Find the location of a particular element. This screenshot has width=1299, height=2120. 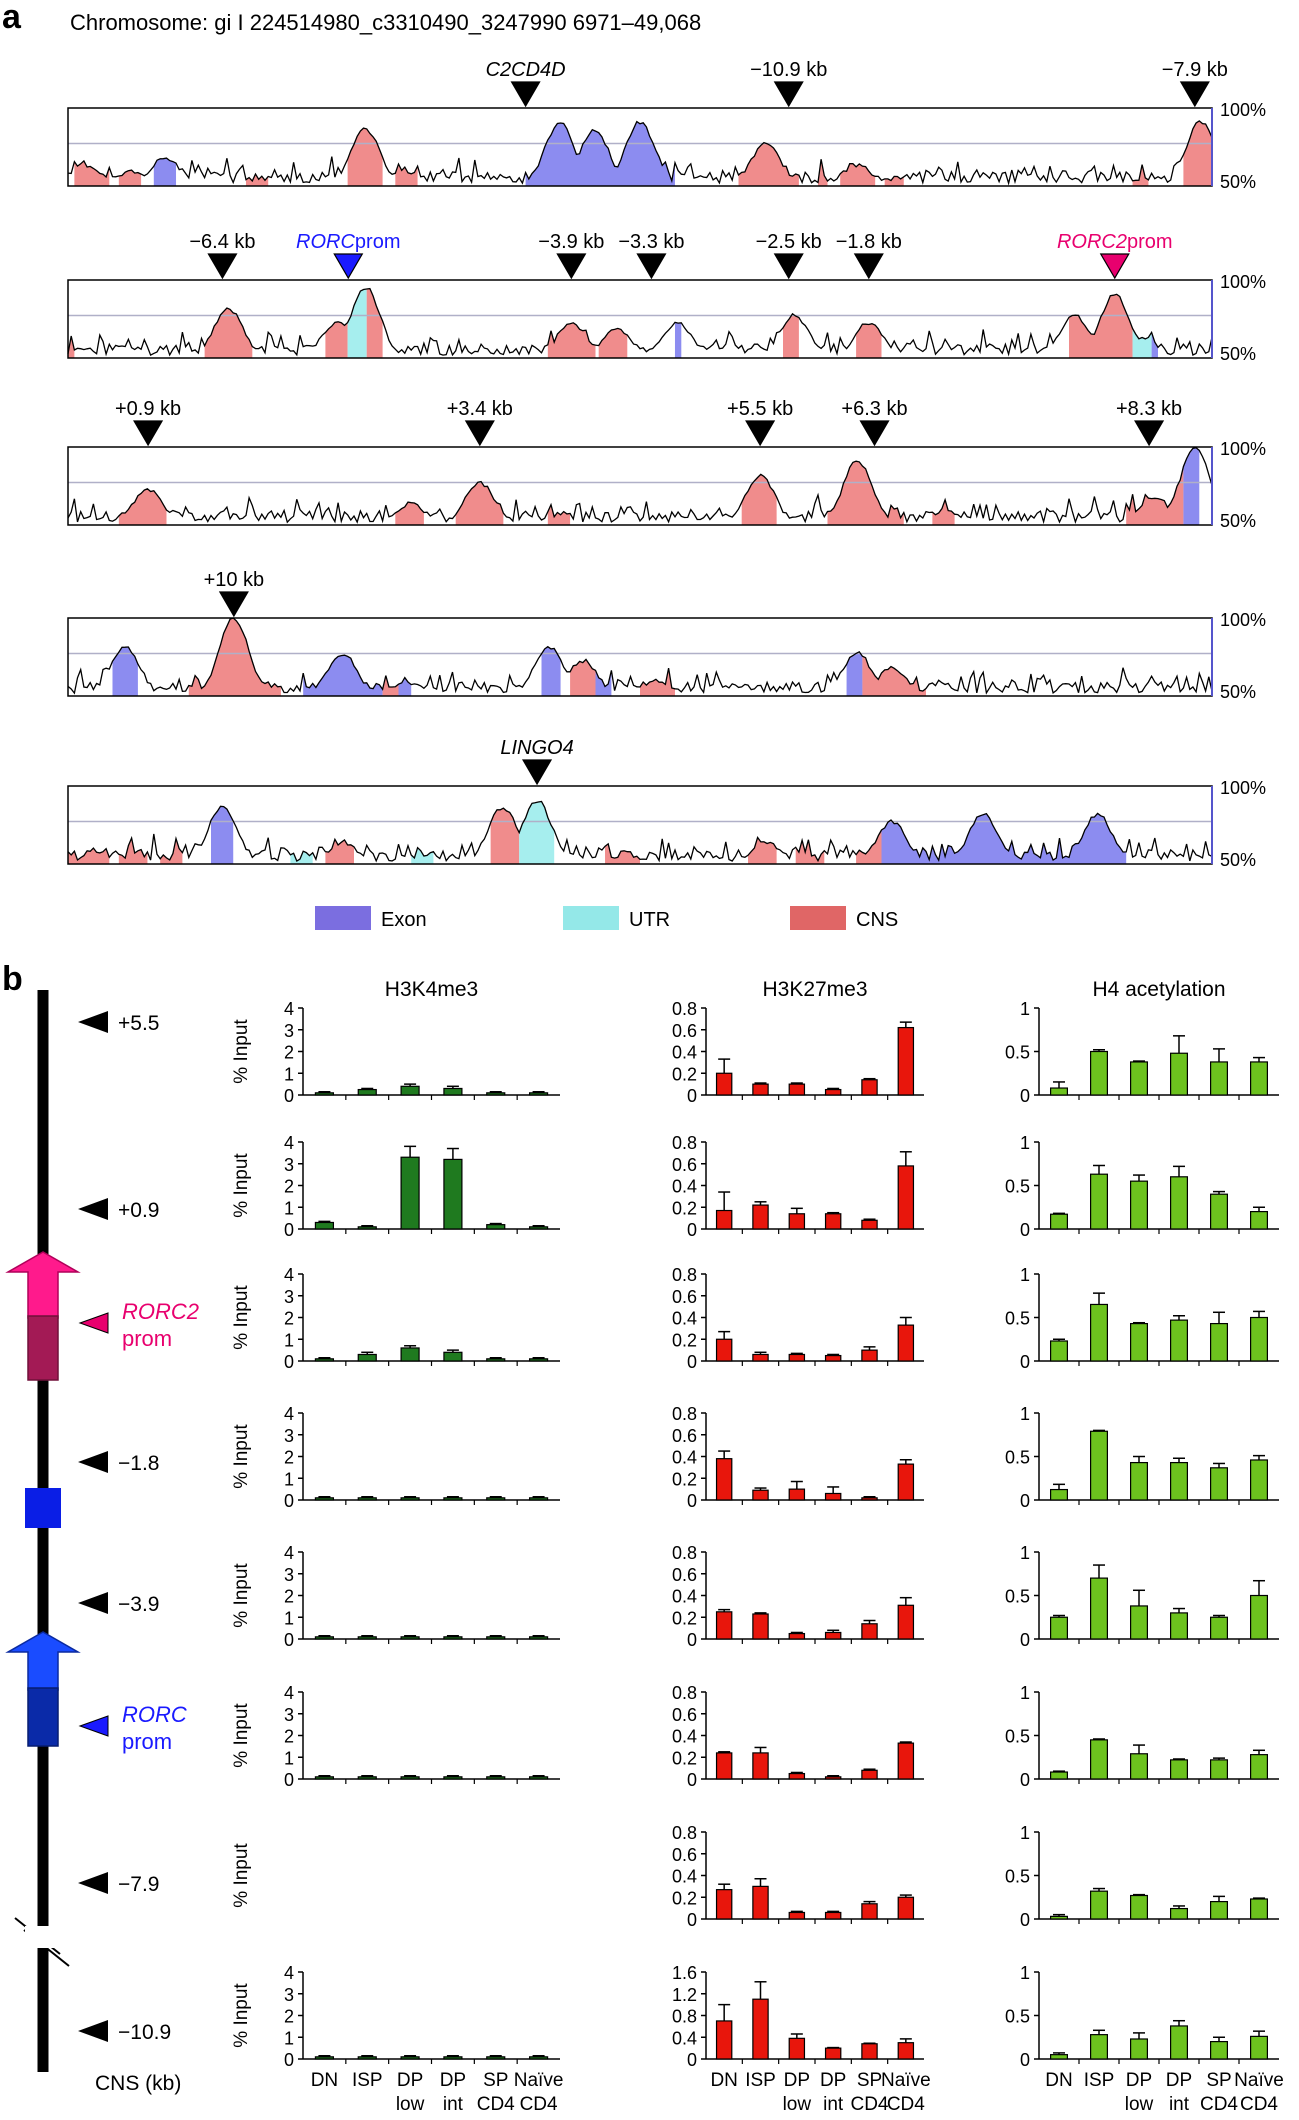

marker-label: −6.4 kb is located at coordinates (222, 242).